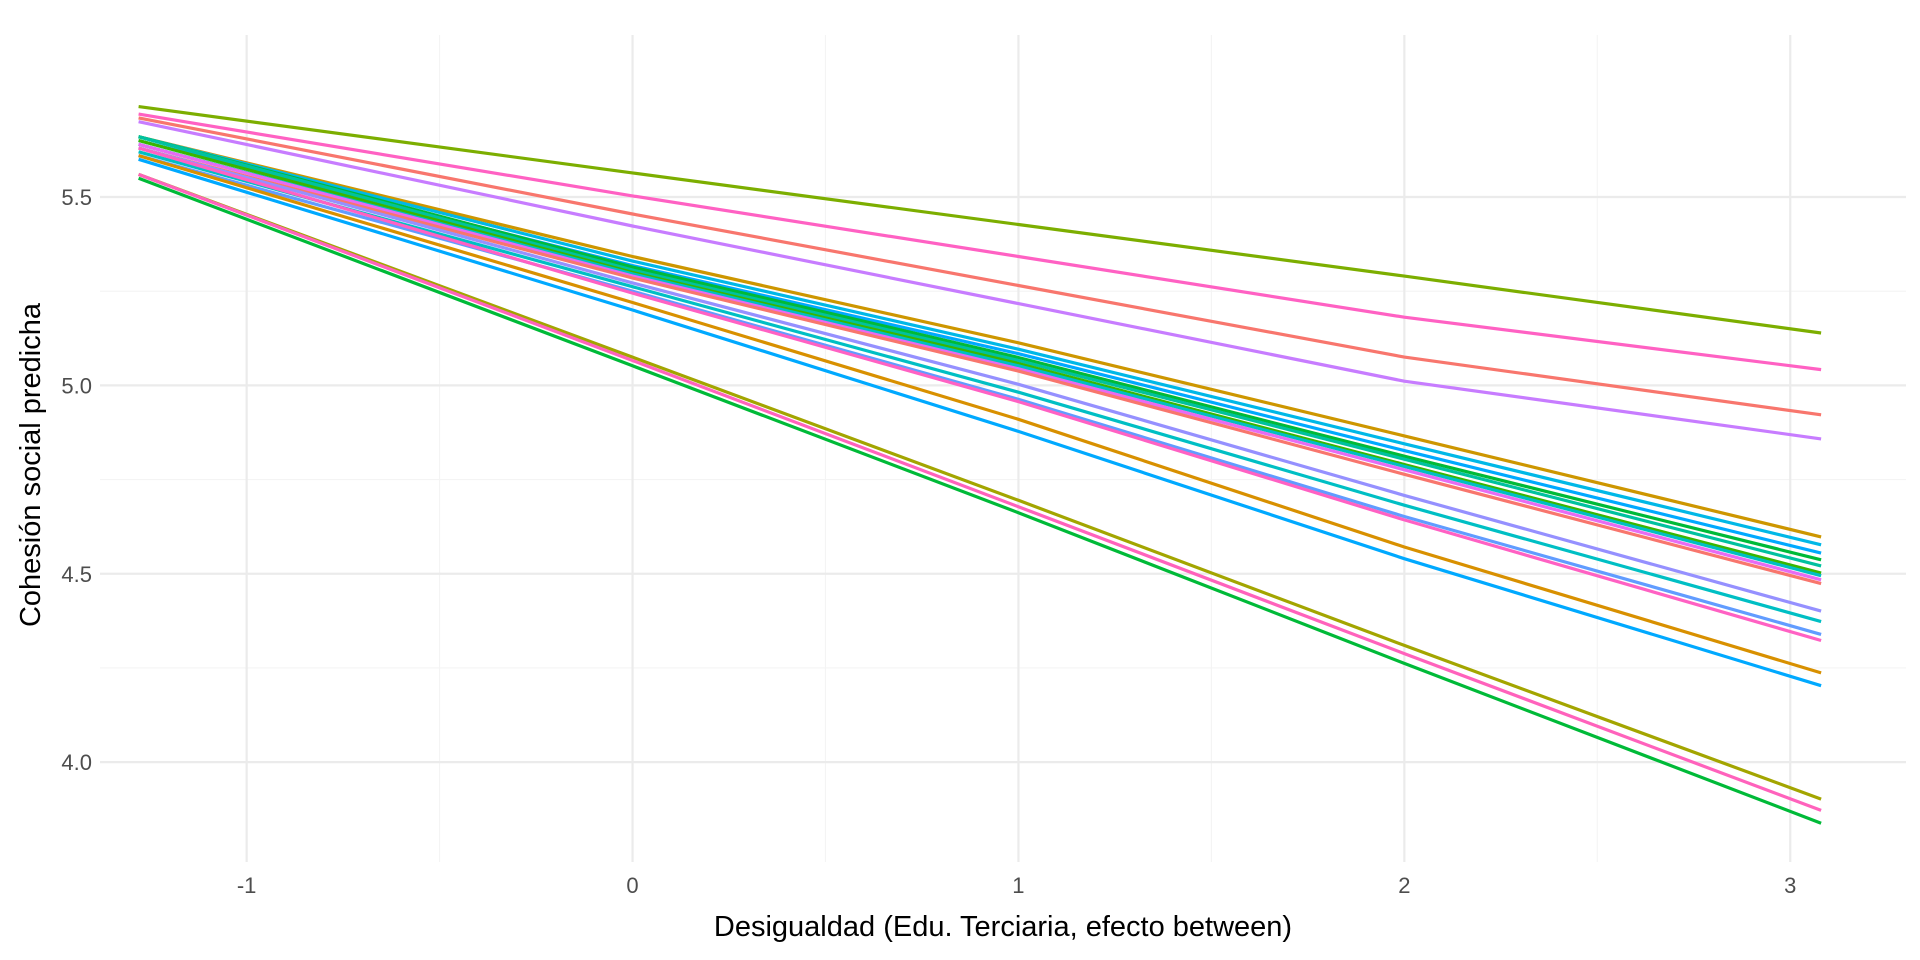 This screenshot has height=960, width=1920. Describe the element at coordinates (1404, 885) in the screenshot. I see `x-tick-label: 2` at that location.